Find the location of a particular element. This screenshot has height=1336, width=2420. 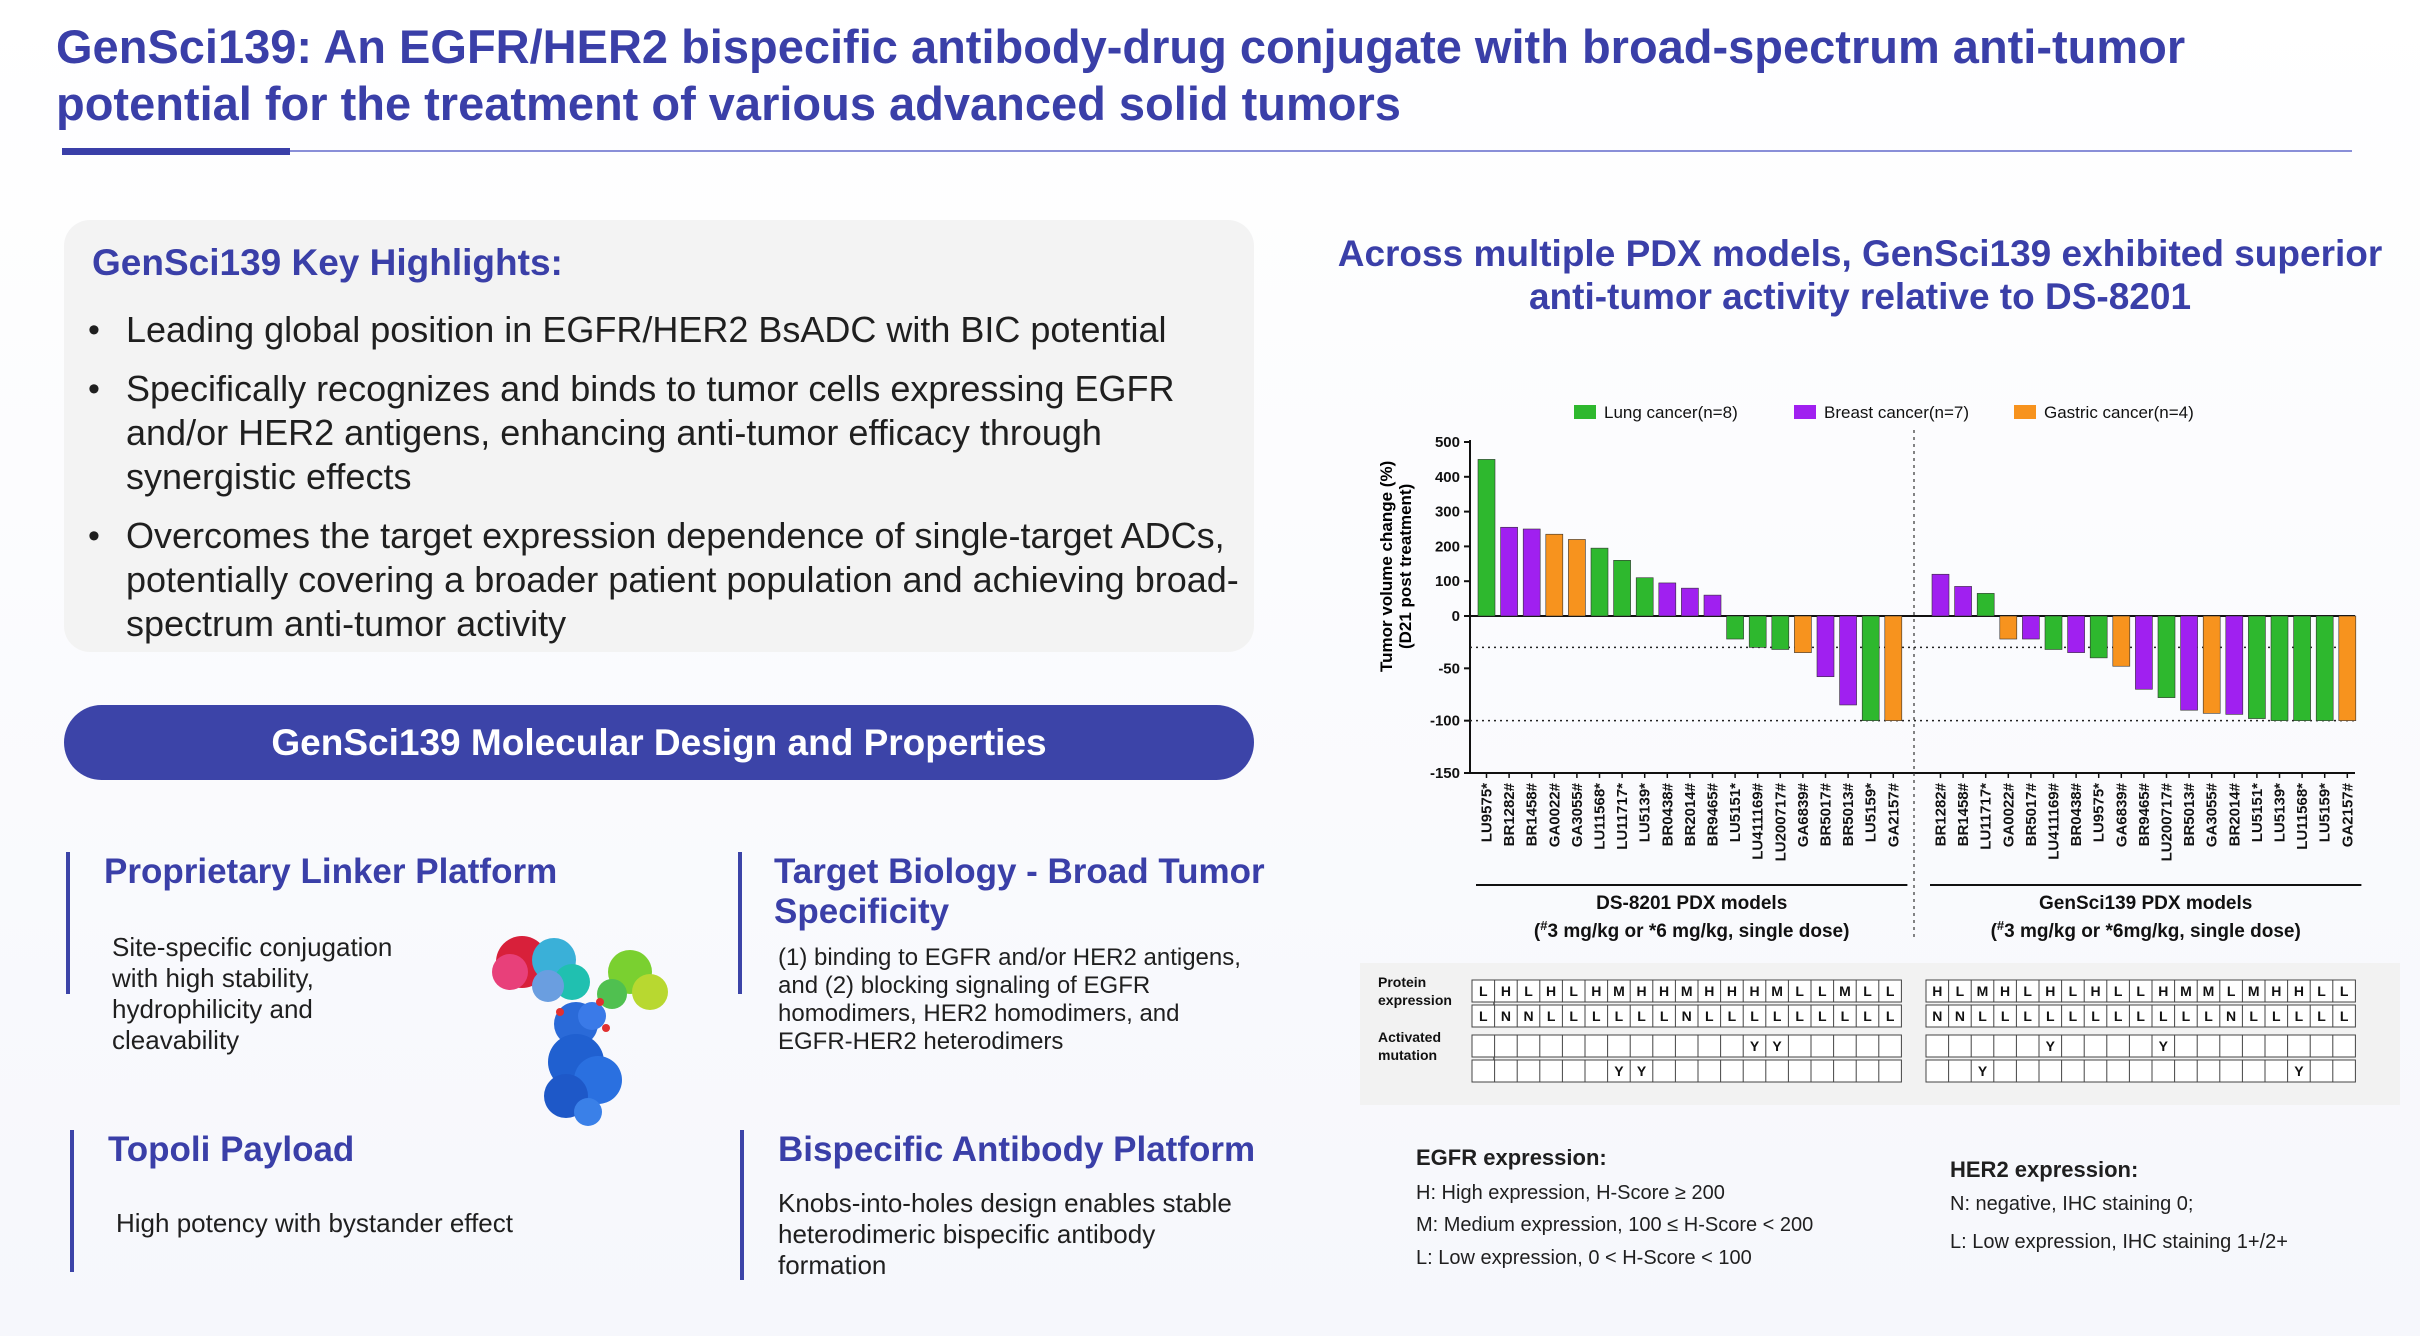

x-tick-label: BR1458# is located at coordinates (1532, 814).